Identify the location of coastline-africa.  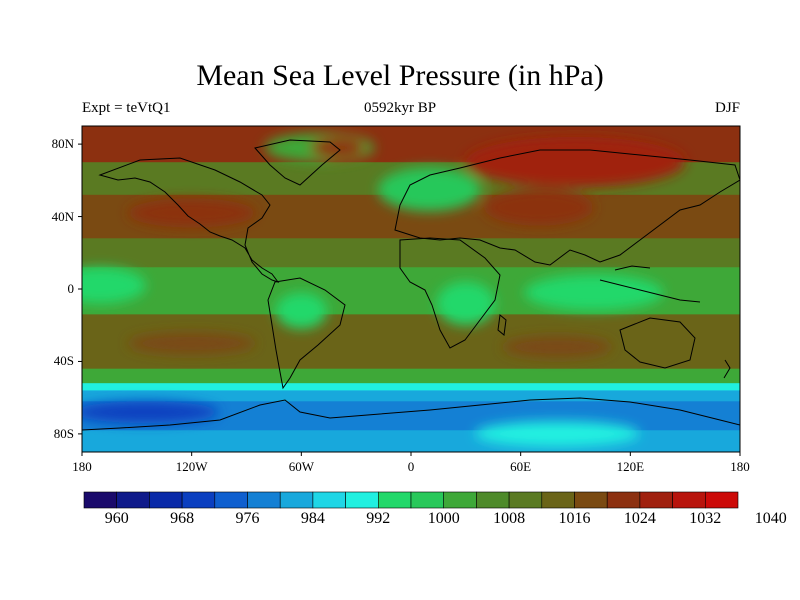
(450, 293).